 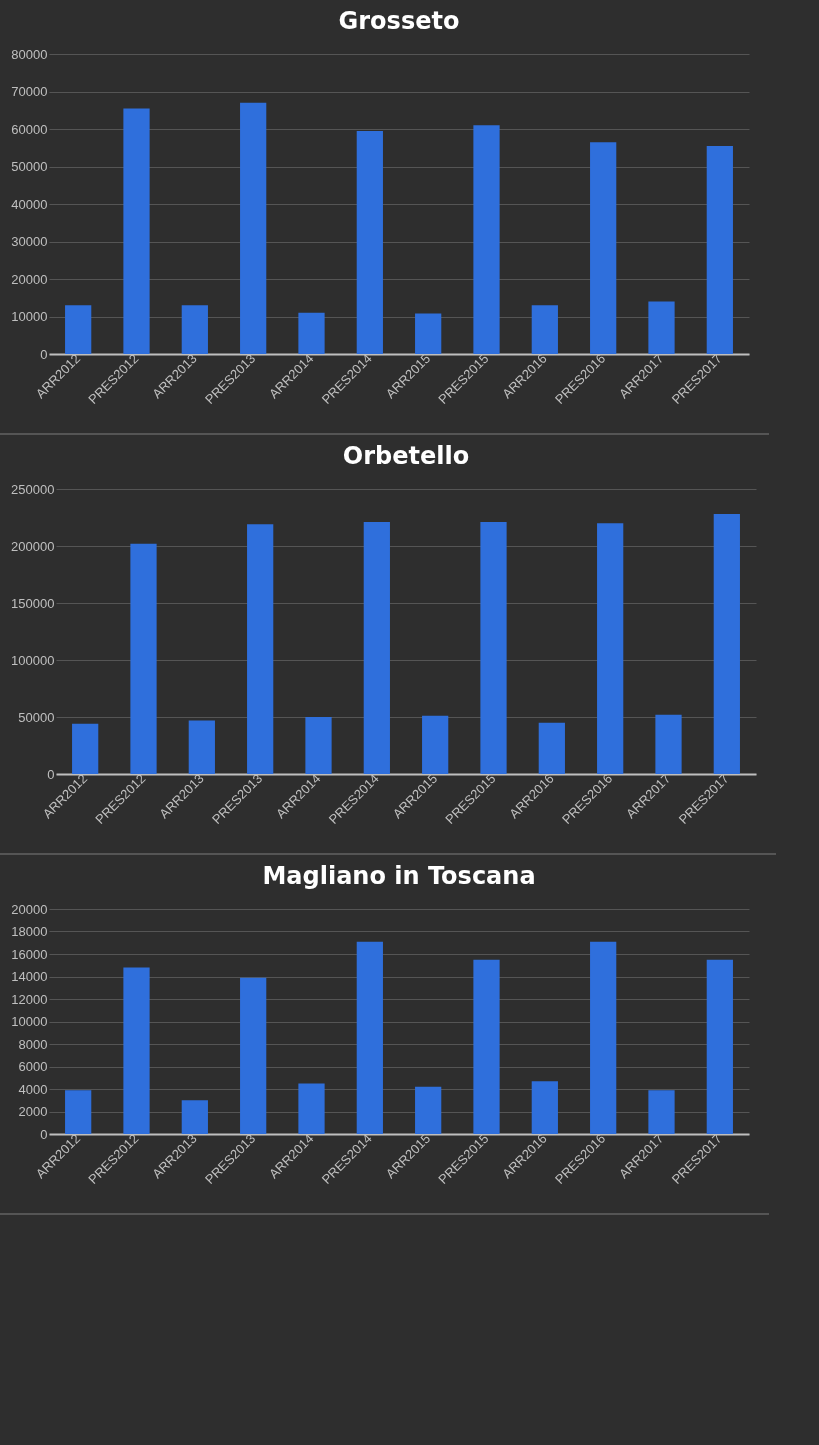 I want to click on y-tick-label: 200000, so click(x=33, y=546).